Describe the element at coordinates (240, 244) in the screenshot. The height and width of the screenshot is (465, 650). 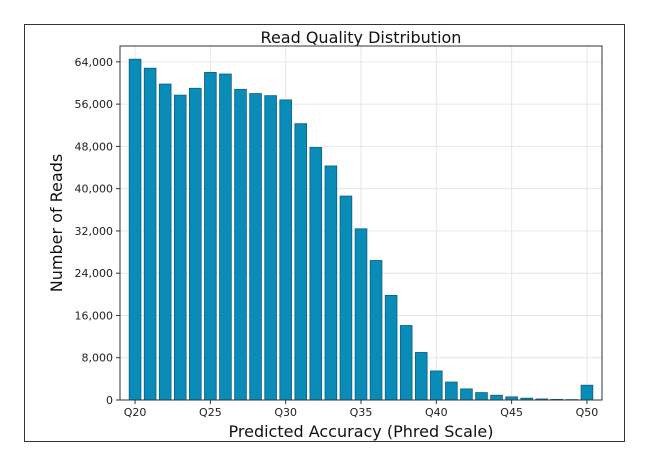
I see `bar-q27` at that location.